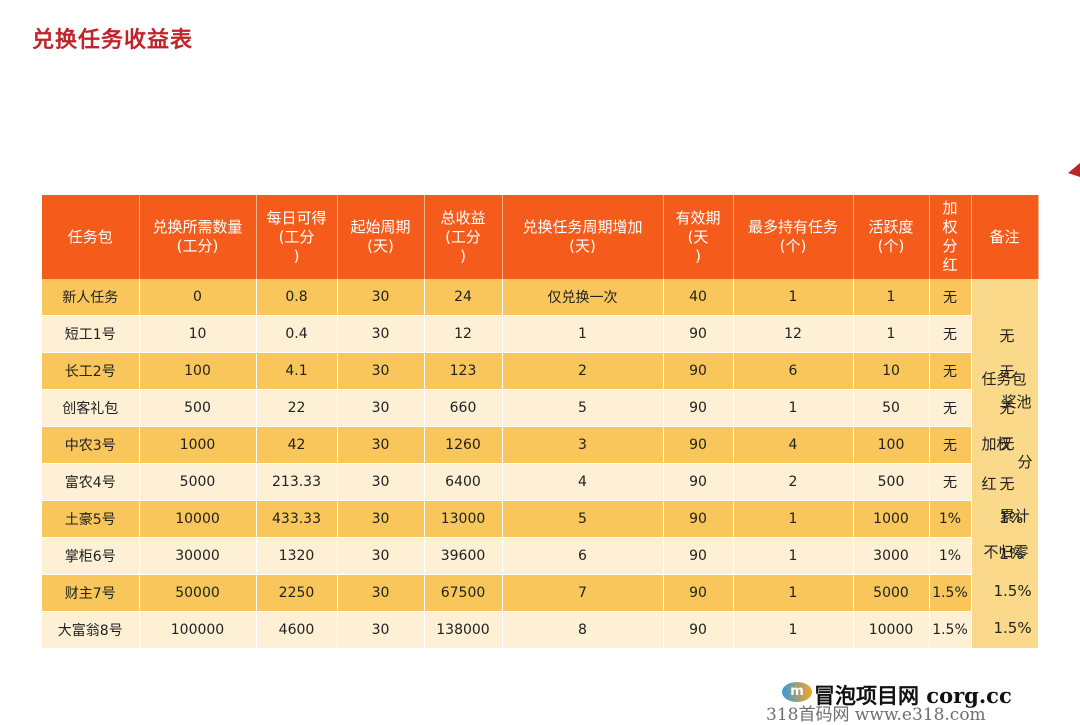 This screenshot has width=1080, height=725. What do you see at coordinates (297, 371) in the screenshot?
I see `cell-daily: 4.1` at bounding box center [297, 371].